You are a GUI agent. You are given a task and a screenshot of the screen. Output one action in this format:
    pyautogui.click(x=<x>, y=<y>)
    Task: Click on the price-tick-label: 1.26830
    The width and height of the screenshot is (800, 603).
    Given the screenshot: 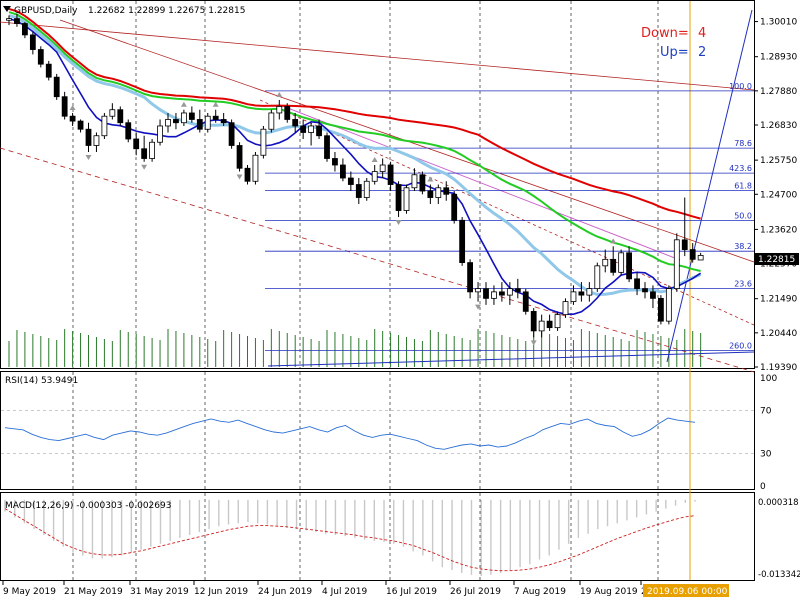 What is the action you would take?
    pyautogui.click(x=778, y=126)
    